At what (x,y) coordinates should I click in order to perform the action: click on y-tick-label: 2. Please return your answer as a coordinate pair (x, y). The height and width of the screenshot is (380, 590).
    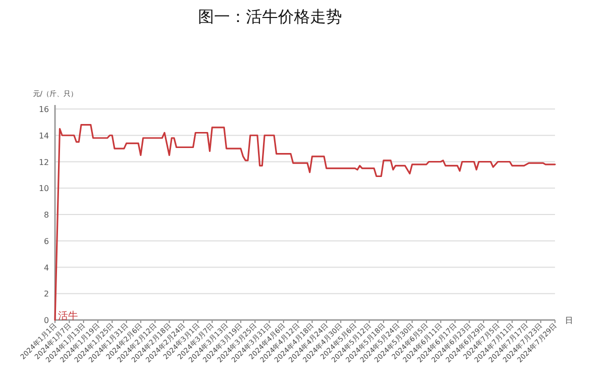
    Looking at the image, I should click on (46, 294).